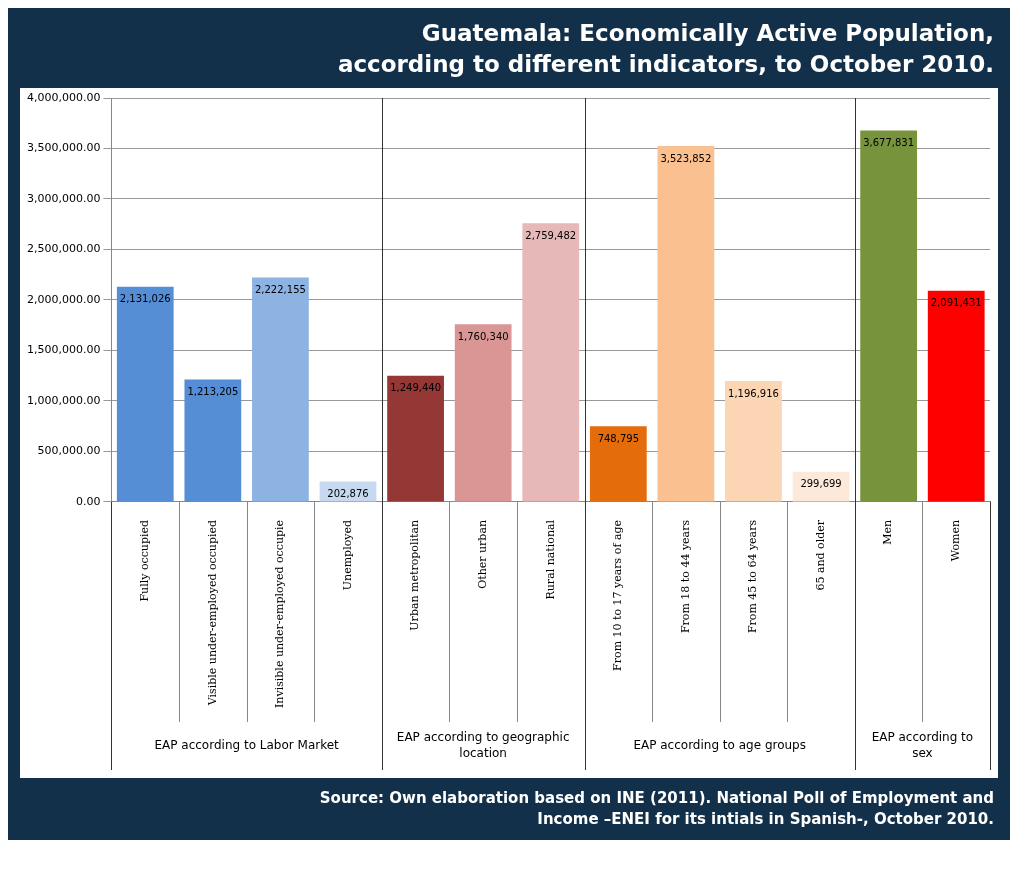  Describe the element at coordinates (145, 299) in the screenshot. I see `data-label: 2,131,026` at that location.